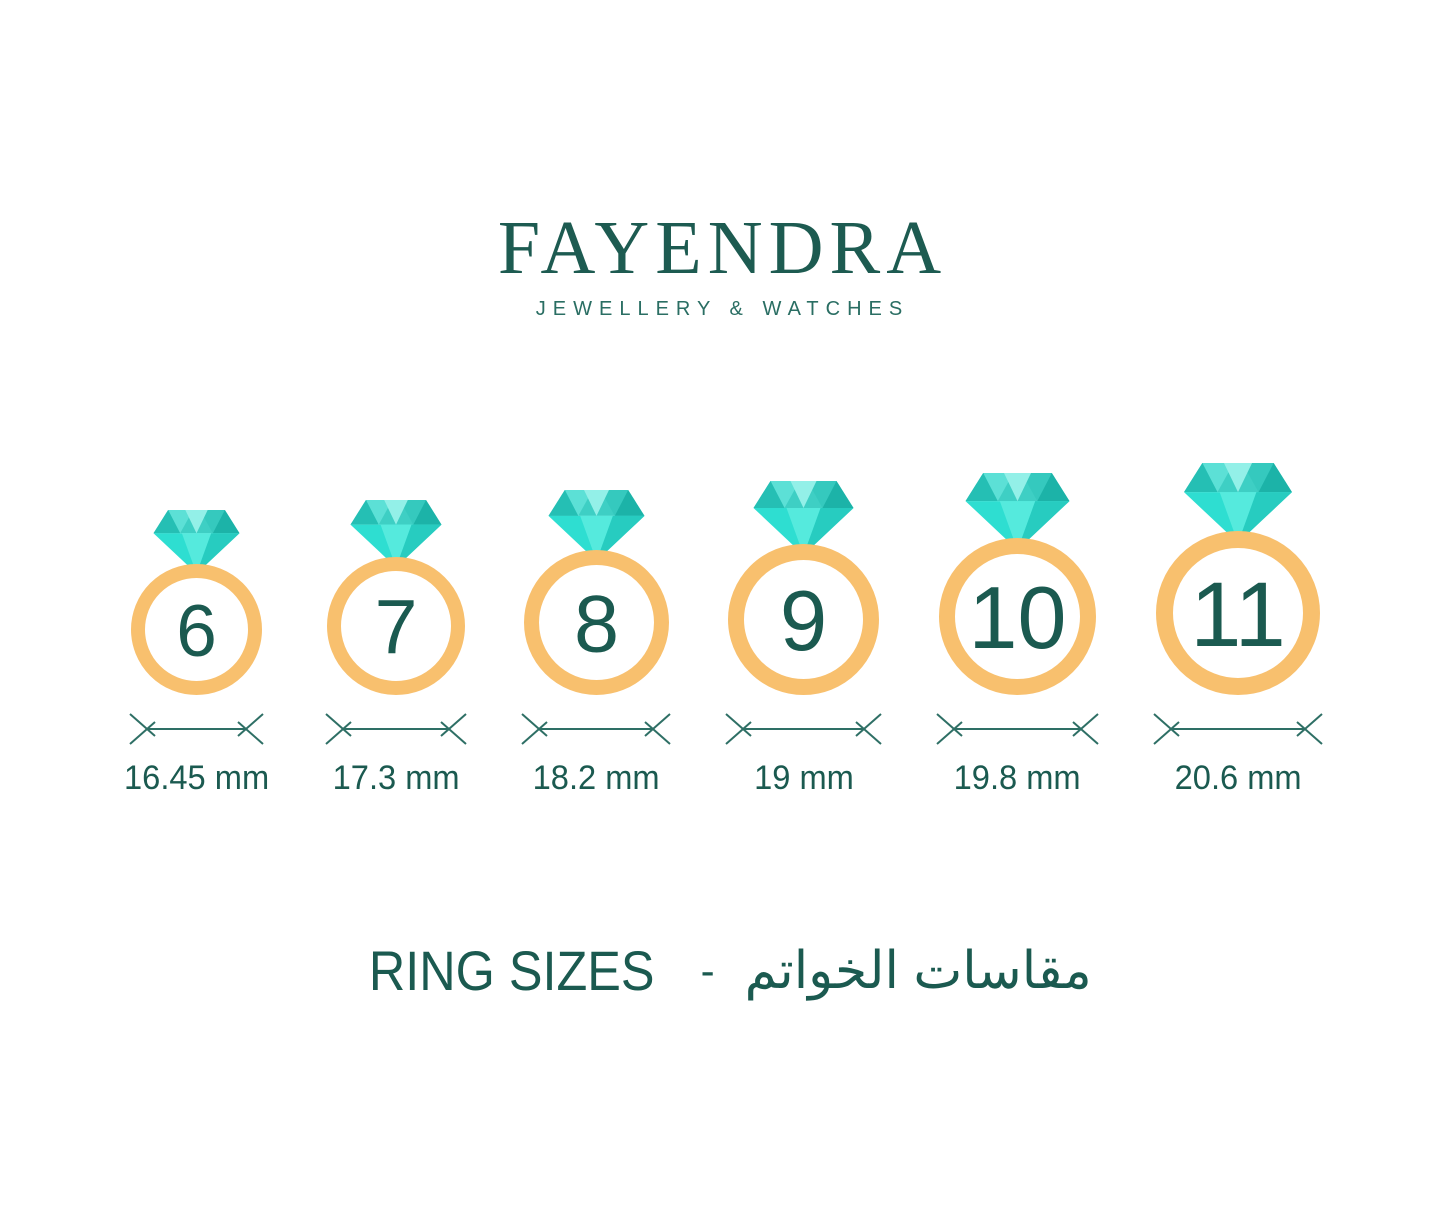 The height and width of the screenshot is (1205, 1445). I want to click on ring-size-number: 10, so click(1018, 617).